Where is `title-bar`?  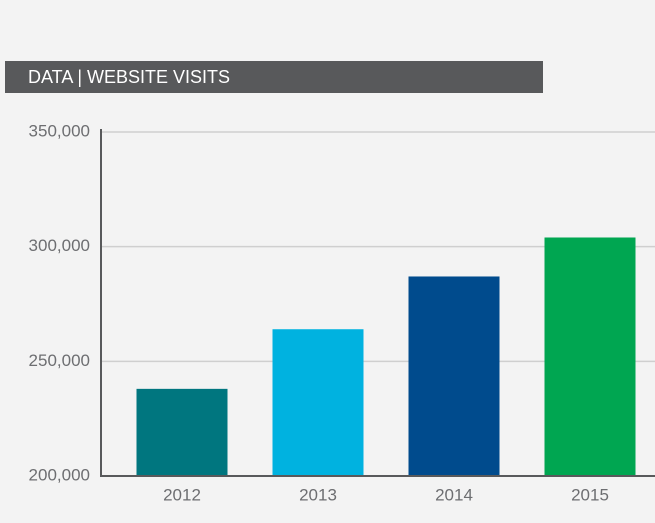 title-bar is located at coordinates (274, 77).